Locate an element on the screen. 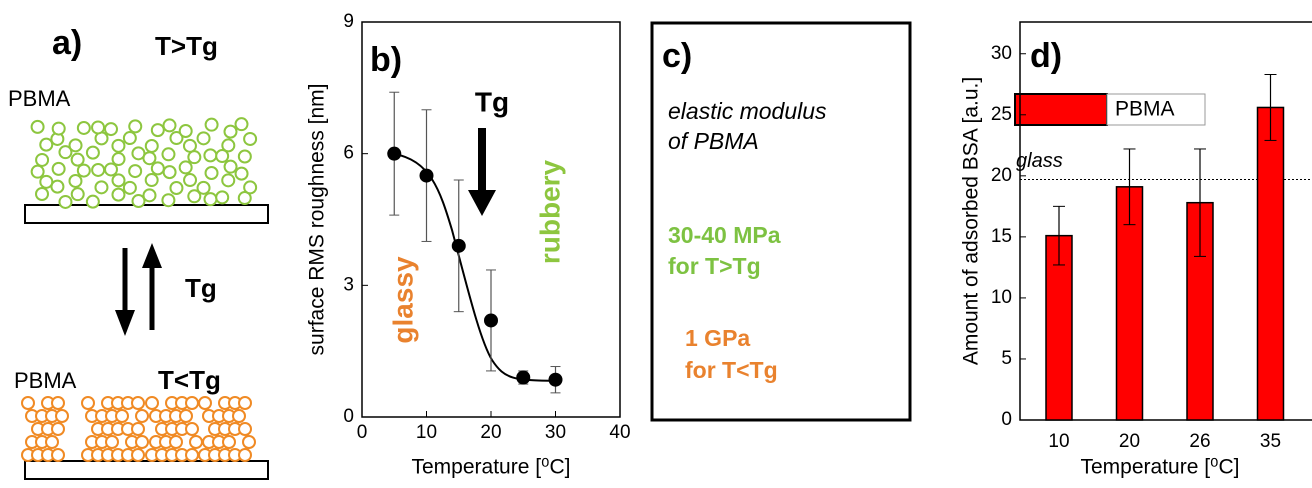 This screenshot has height=488, width=1312. modulus-text: for T<Tg is located at coordinates (731, 370).